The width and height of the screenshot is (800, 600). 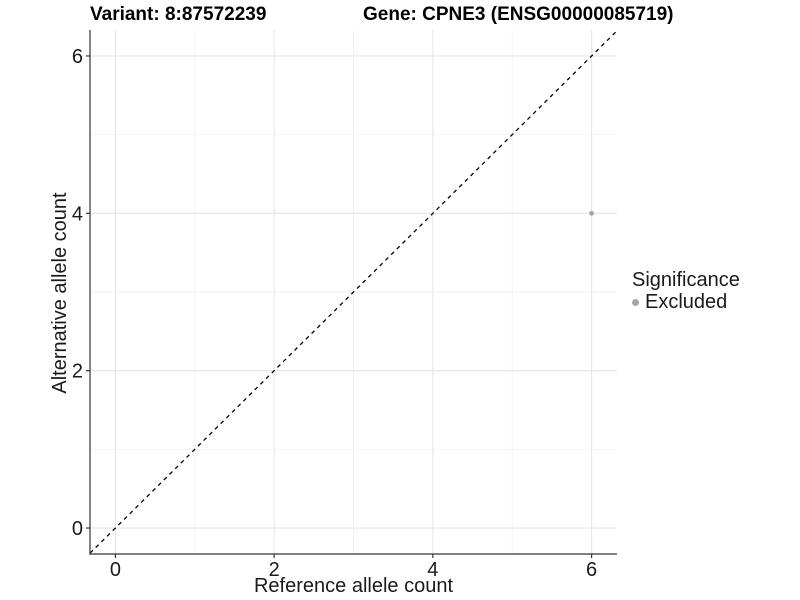 I want to click on legend-entry-excluded: Excluded, so click(x=685, y=301).